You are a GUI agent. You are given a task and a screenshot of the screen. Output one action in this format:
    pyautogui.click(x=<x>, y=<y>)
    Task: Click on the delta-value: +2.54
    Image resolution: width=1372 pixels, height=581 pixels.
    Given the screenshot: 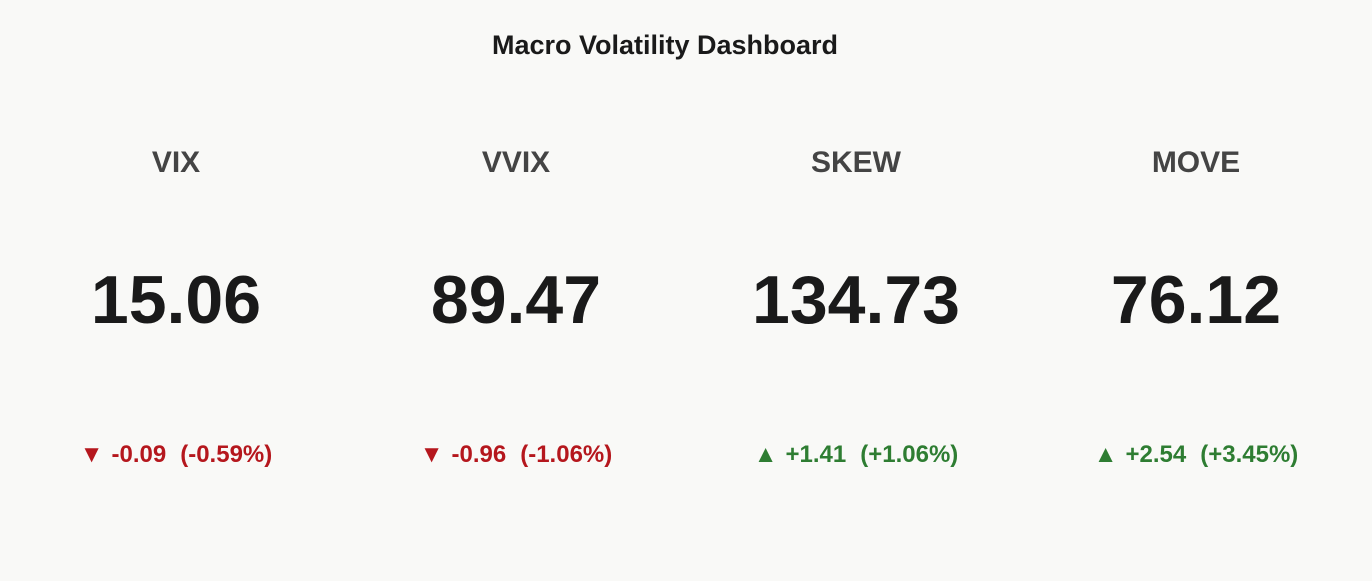 What is the action you would take?
    pyautogui.click(x=1155, y=454)
    